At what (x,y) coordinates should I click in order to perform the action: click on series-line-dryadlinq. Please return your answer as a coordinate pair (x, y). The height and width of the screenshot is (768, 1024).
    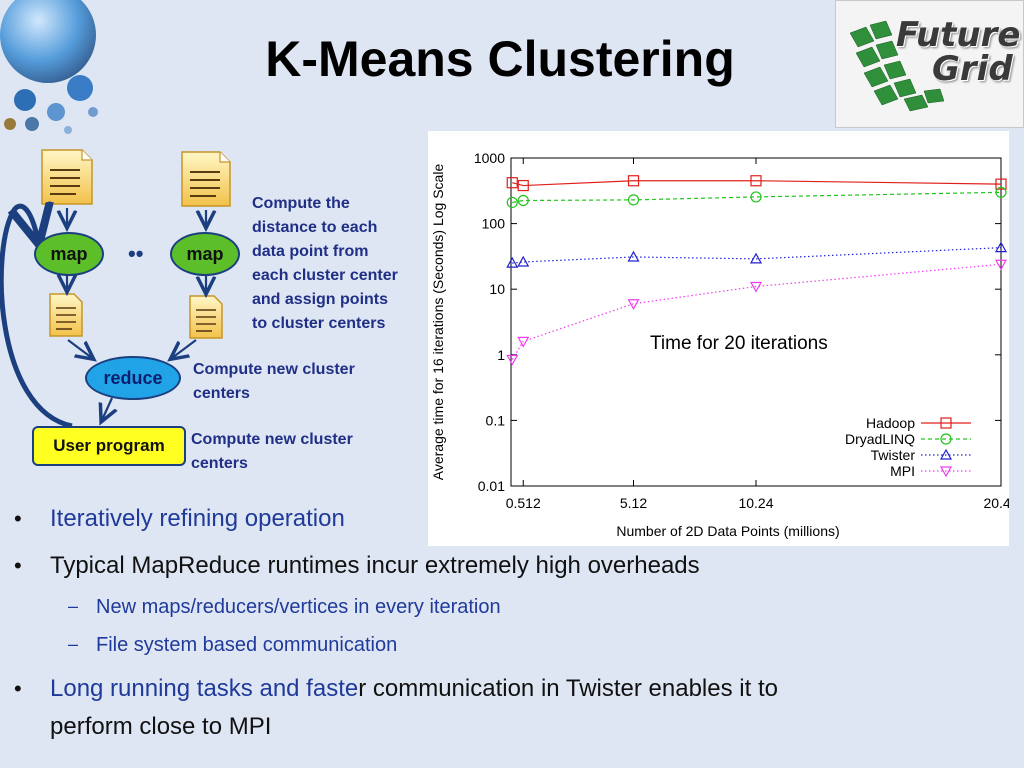
    Looking at the image, I should click on (757, 197).